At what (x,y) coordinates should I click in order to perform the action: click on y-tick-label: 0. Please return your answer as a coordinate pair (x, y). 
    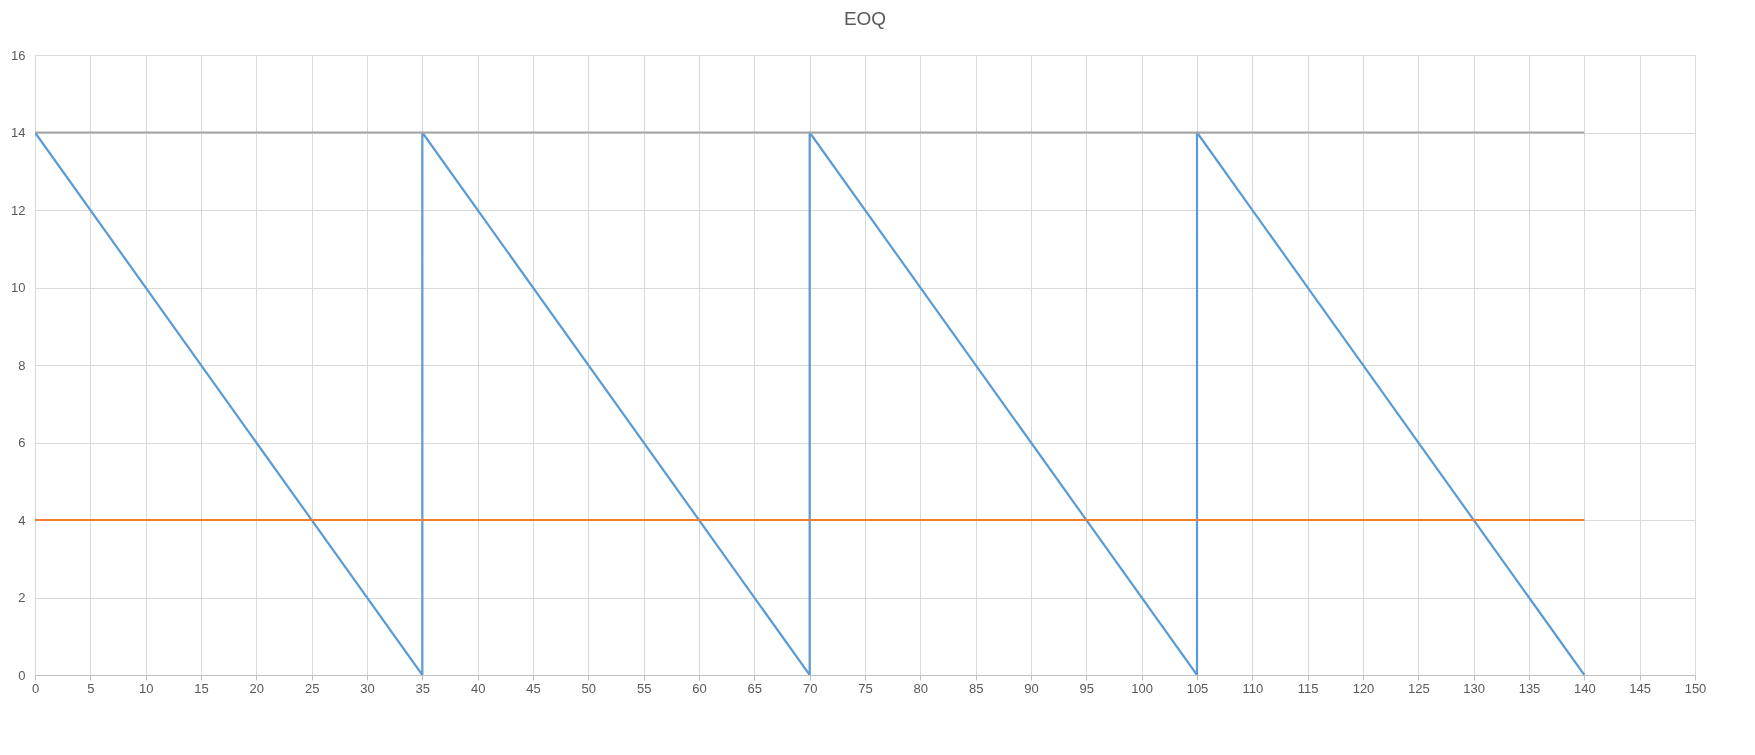
    Looking at the image, I should click on (22, 675).